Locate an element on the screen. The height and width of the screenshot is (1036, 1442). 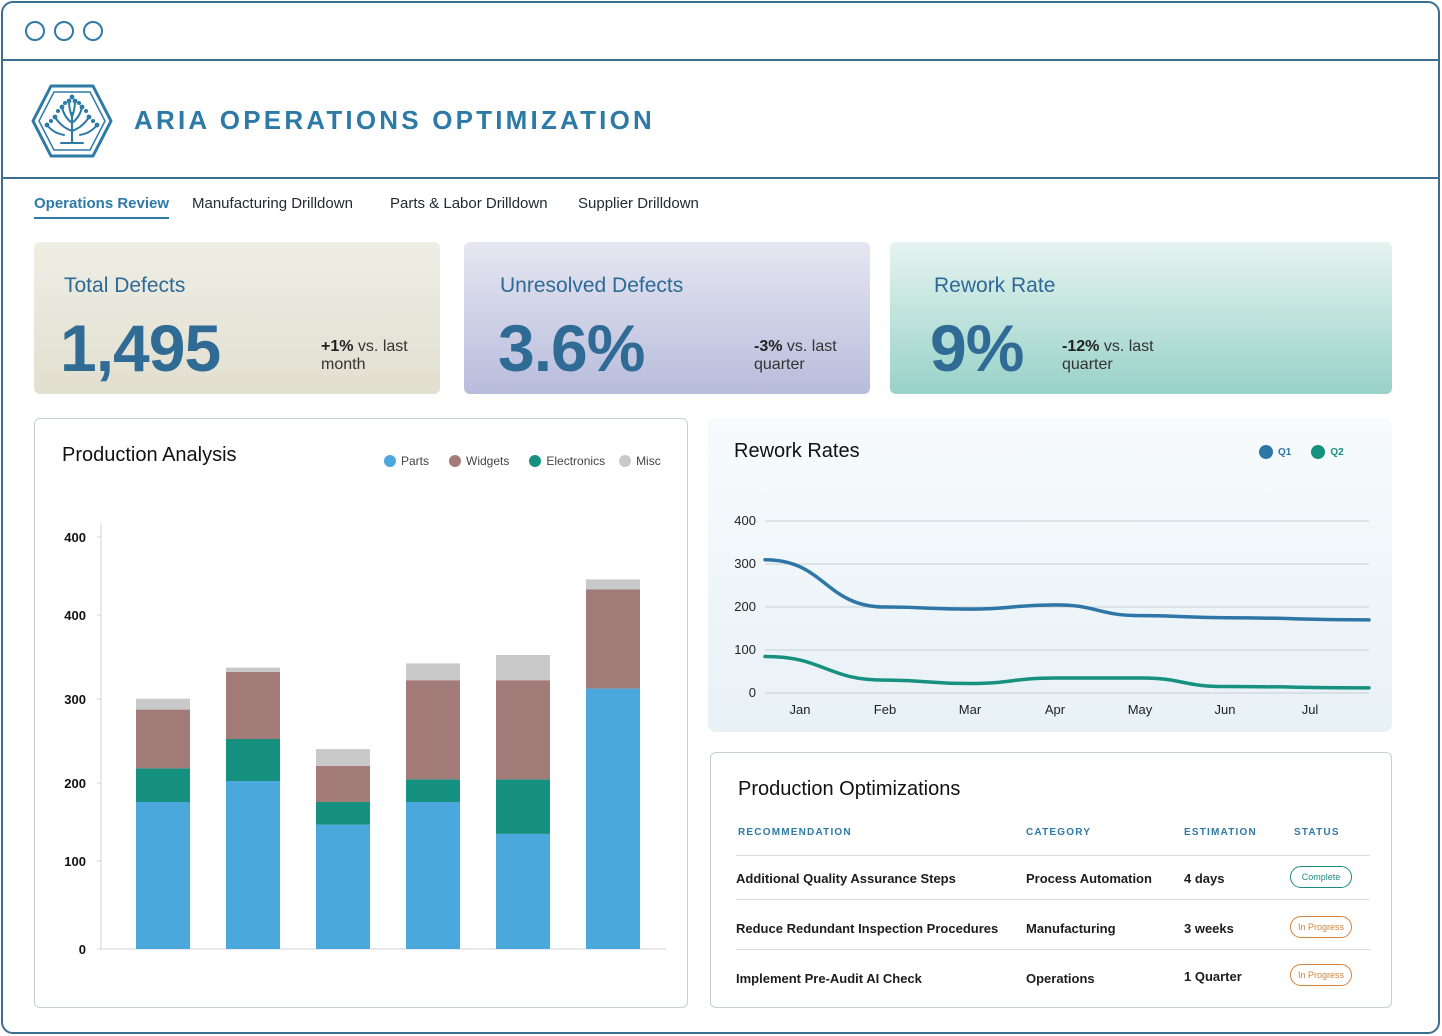
x-tick-label: May is located at coordinates (1140, 709).